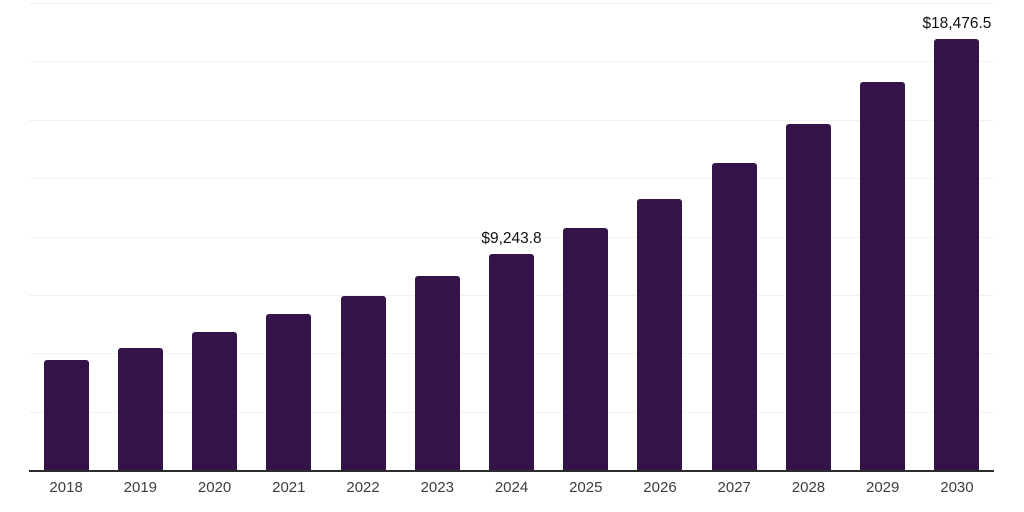 This screenshot has height=512, width=1024. I want to click on bar-slot-2027, so click(734, 236).